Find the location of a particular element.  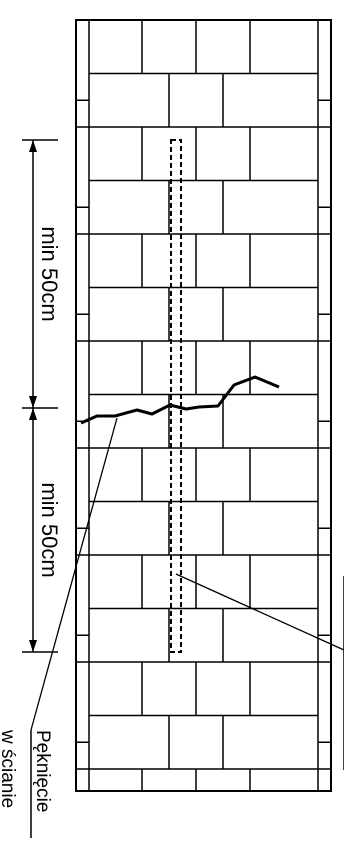

crack-label: Pęknięcie is located at coordinates (42, 771).